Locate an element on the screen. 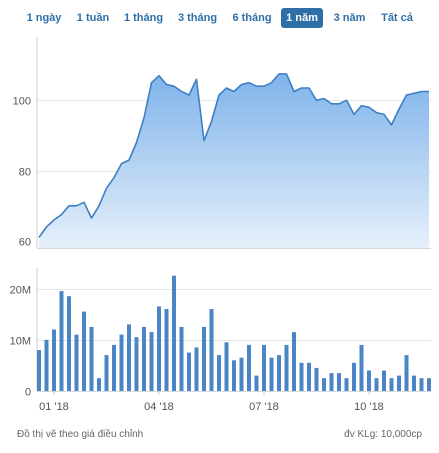 The height and width of the screenshot is (453, 439). x-tick-label-1: 04 '18 is located at coordinates (159, 407).